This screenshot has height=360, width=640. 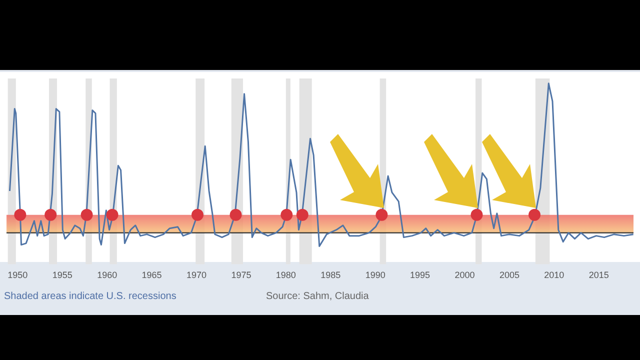 What do you see at coordinates (317, 296) in the screenshot?
I see `source-note: Source: Sahm, Claudia` at bounding box center [317, 296].